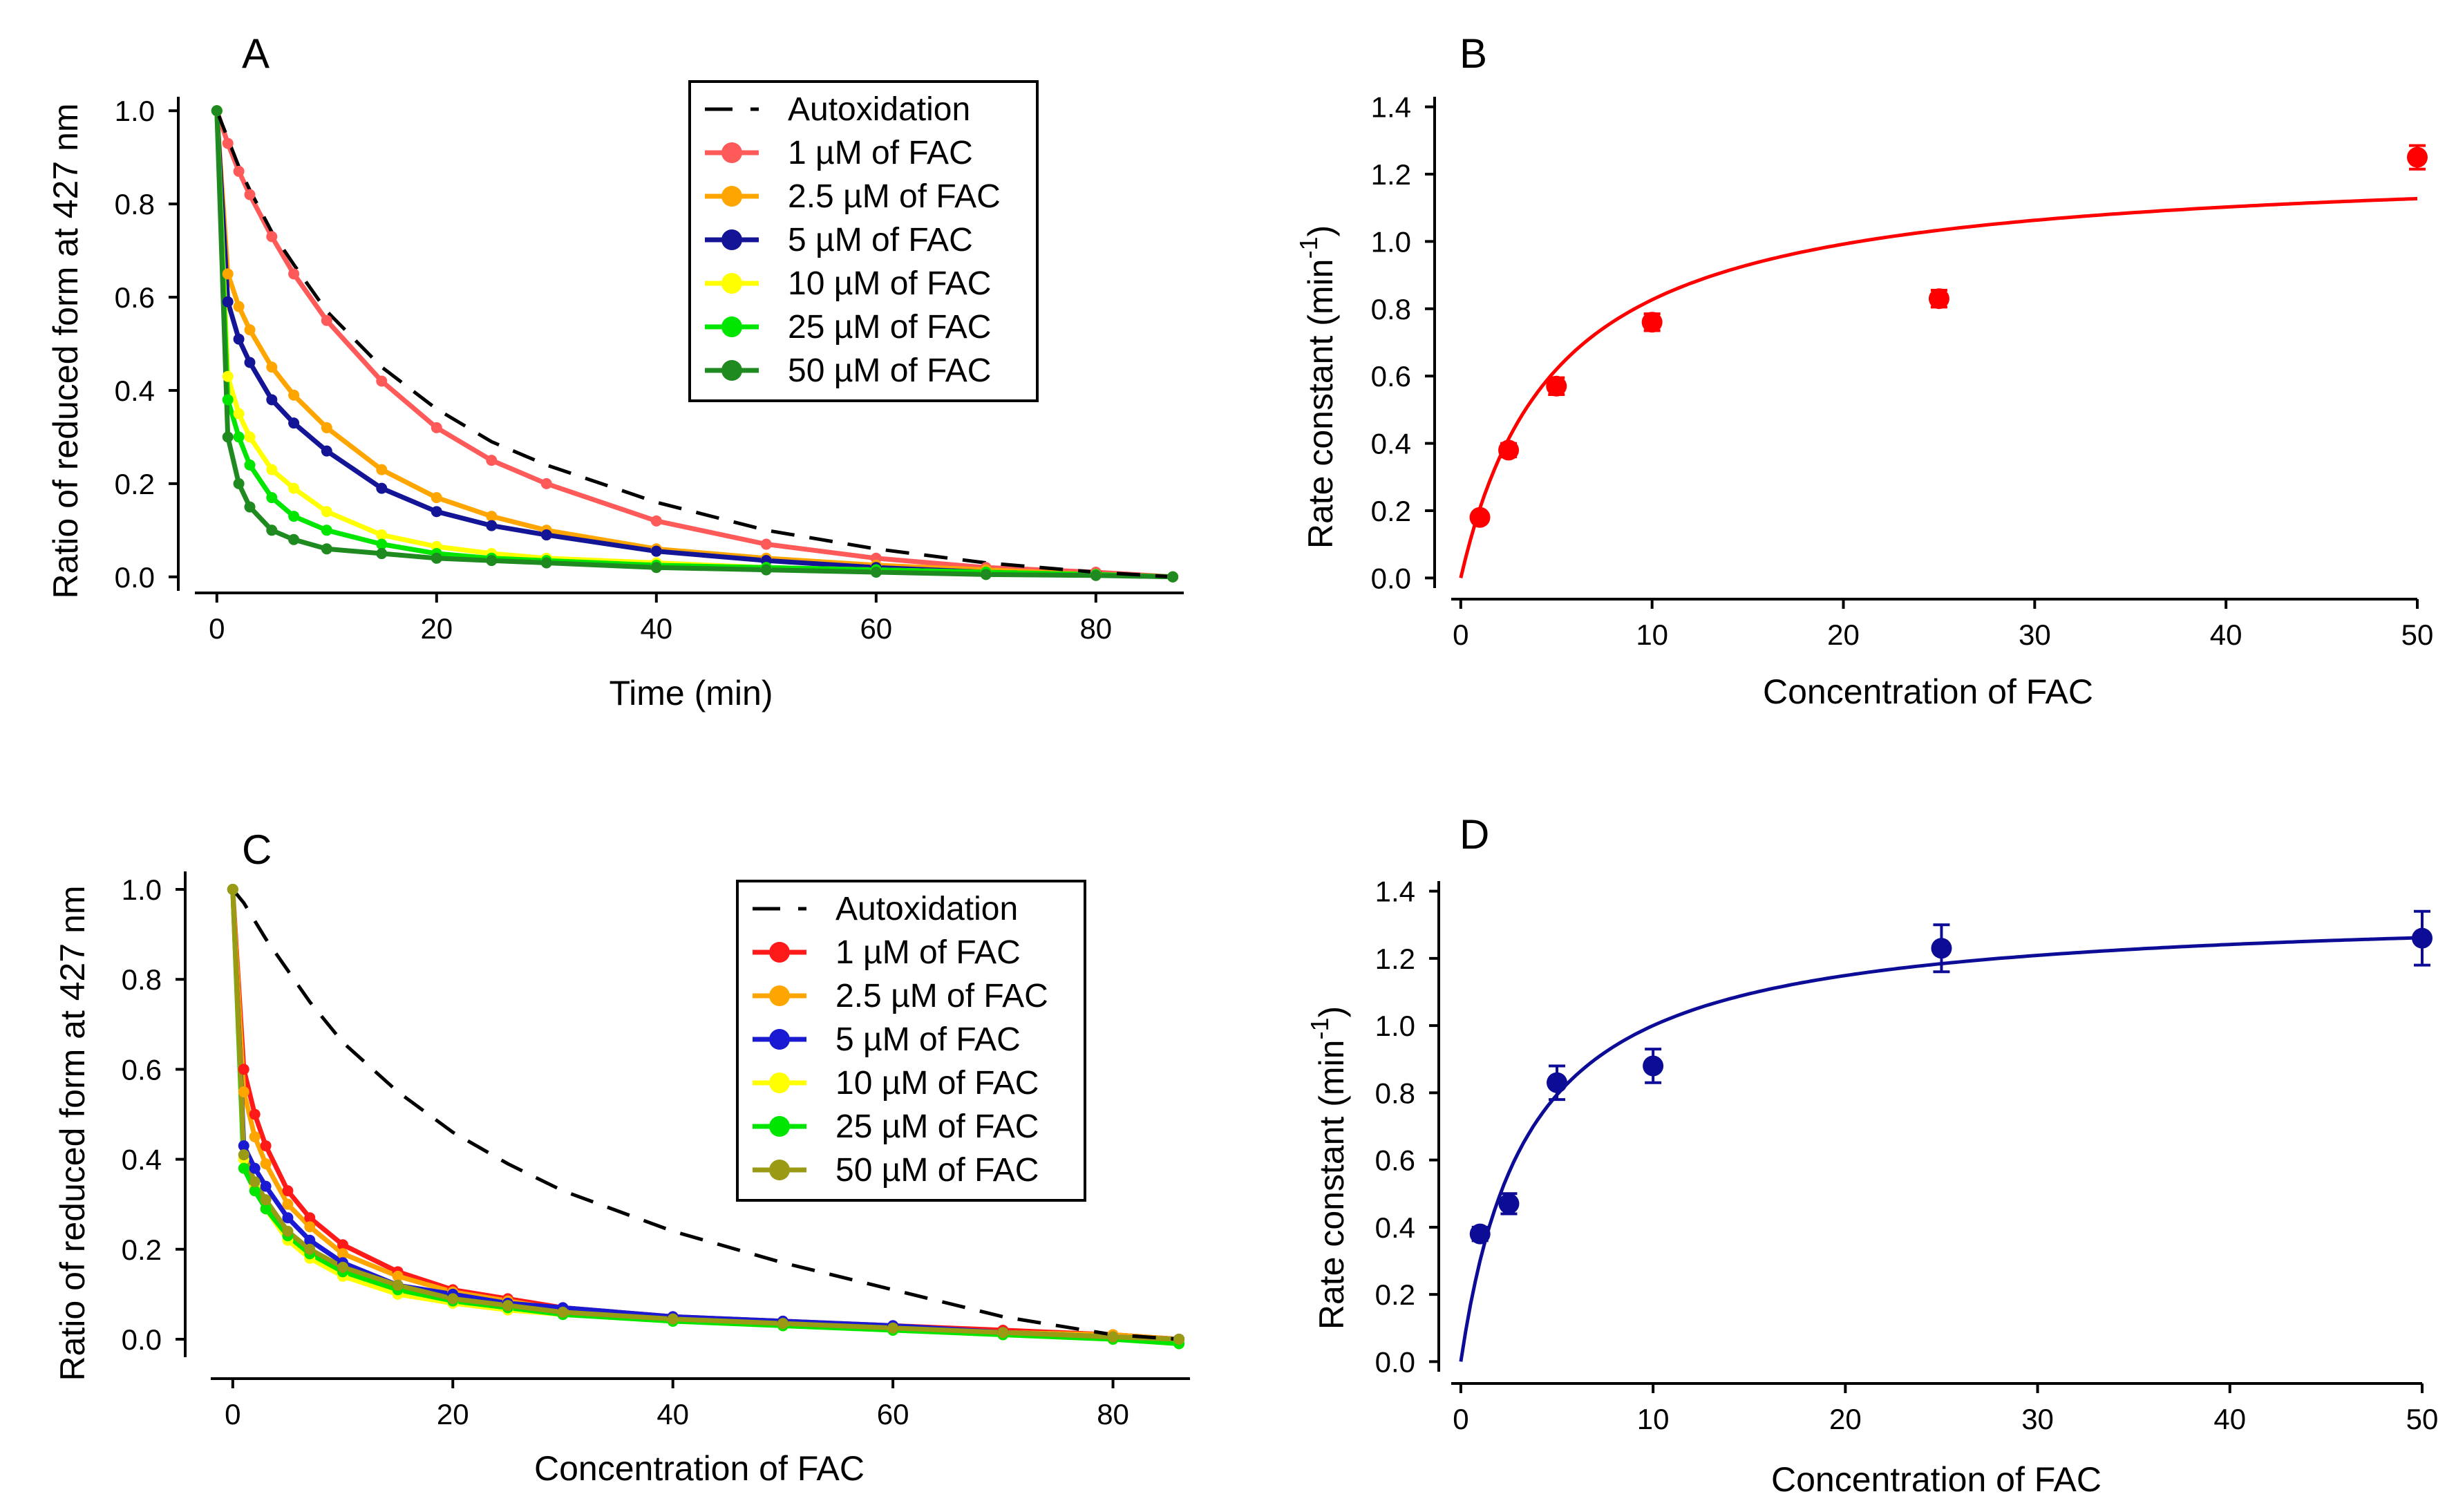  I want to click on B-x-tick-label: 30, so click(2035, 634).